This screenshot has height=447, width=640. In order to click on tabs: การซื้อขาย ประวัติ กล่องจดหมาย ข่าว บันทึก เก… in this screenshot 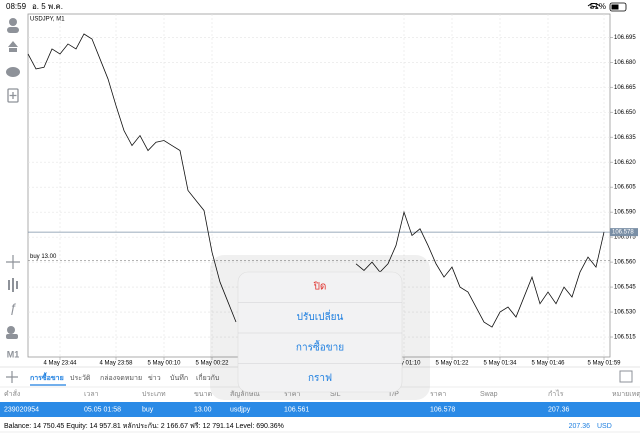, I will do `click(124, 378)`.